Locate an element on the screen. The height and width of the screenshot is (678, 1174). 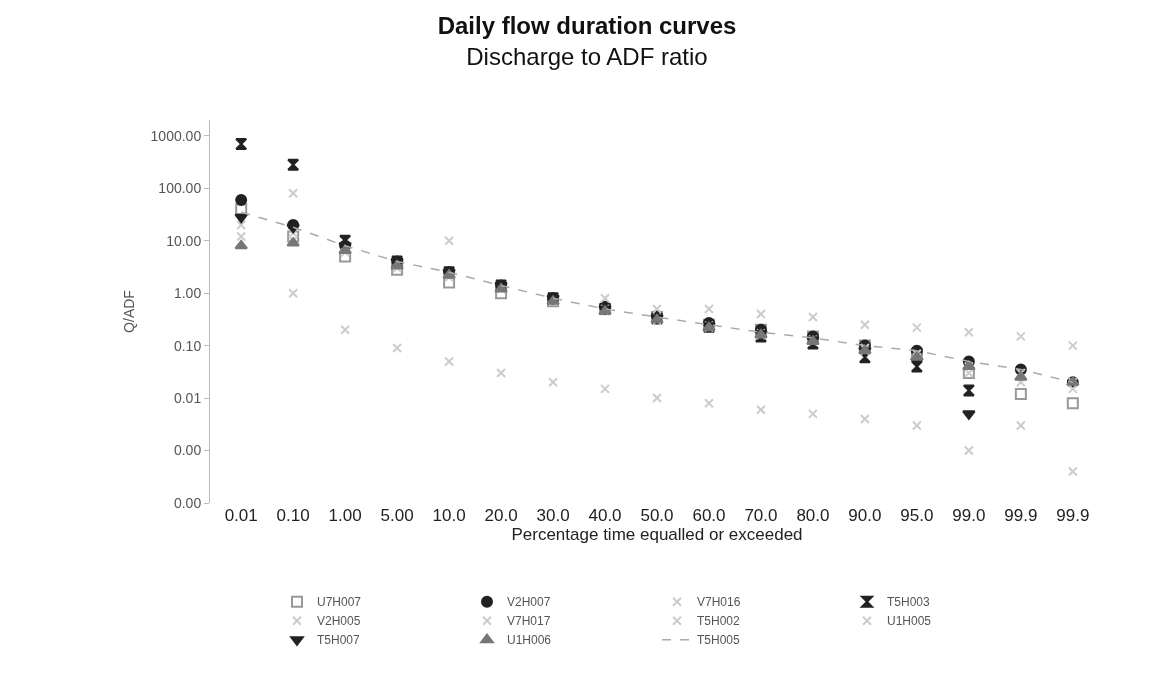
x-tick-label: 20.0 is located at coordinates (501, 515).